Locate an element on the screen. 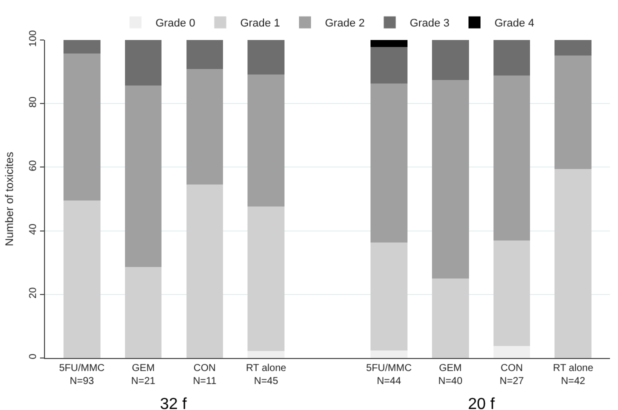 The height and width of the screenshot is (410, 618). text: 20 f is located at coordinates (482, 403).